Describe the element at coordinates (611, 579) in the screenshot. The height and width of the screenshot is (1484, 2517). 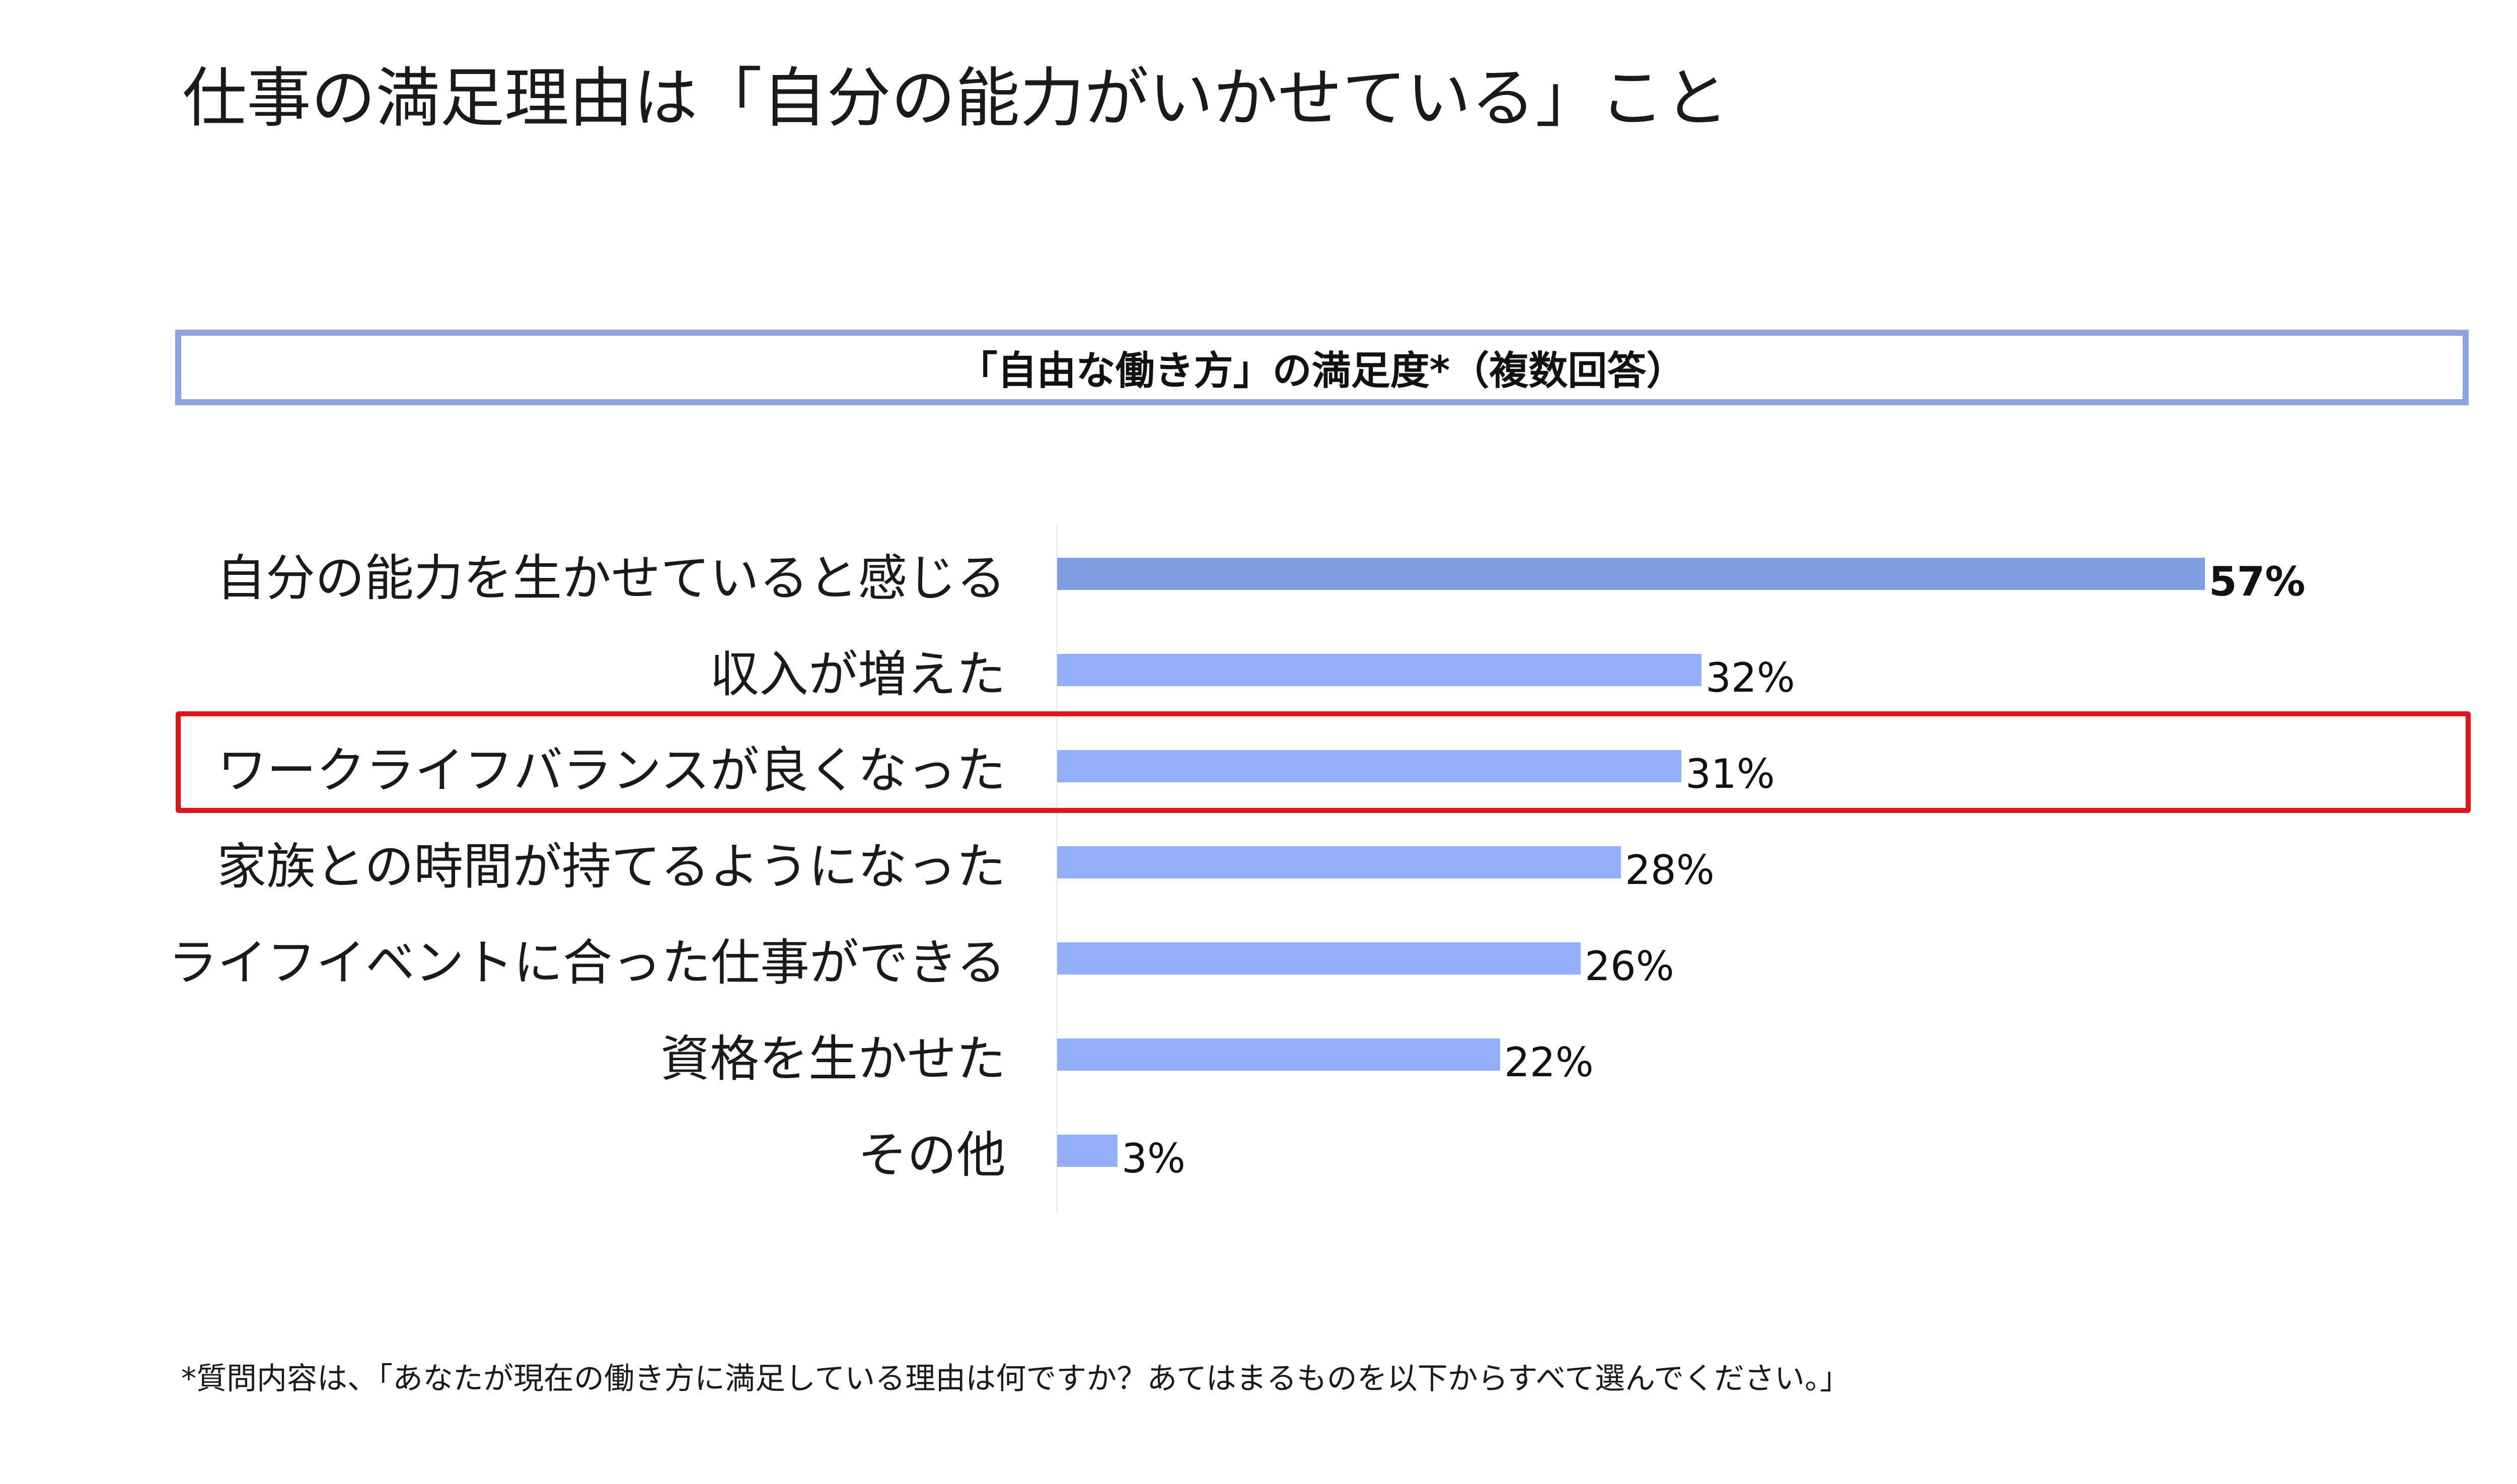
I see `category-label: 自分の能力を生かせていると感じる` at that location.